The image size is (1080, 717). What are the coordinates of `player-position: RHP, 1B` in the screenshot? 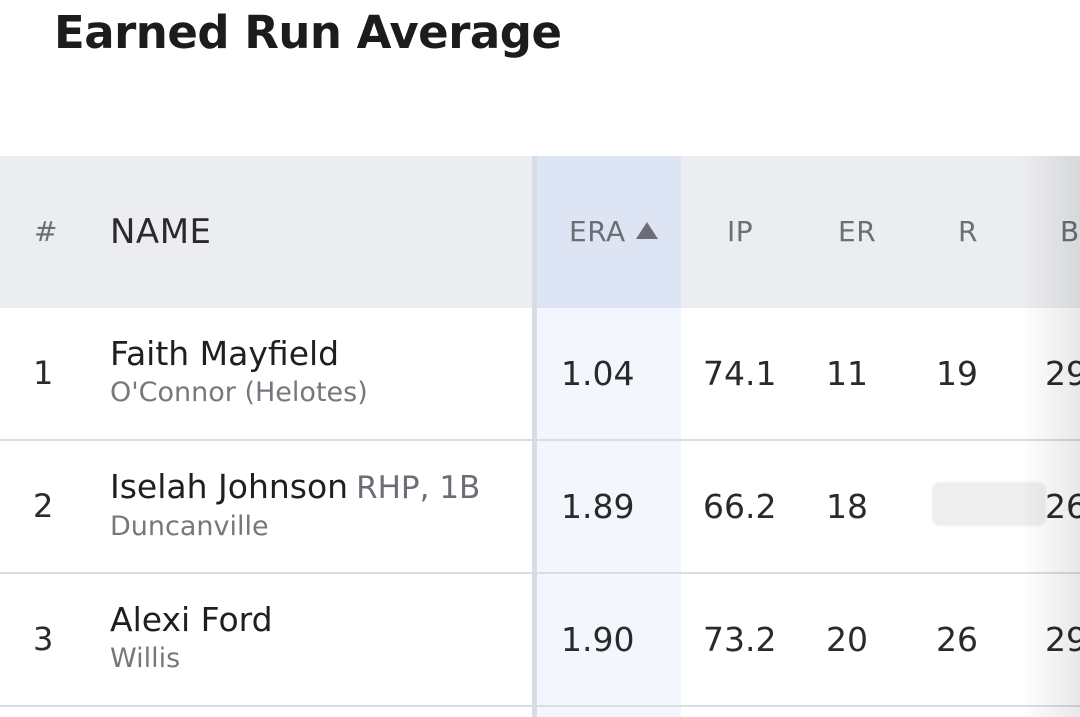 It's located at (418, 488).